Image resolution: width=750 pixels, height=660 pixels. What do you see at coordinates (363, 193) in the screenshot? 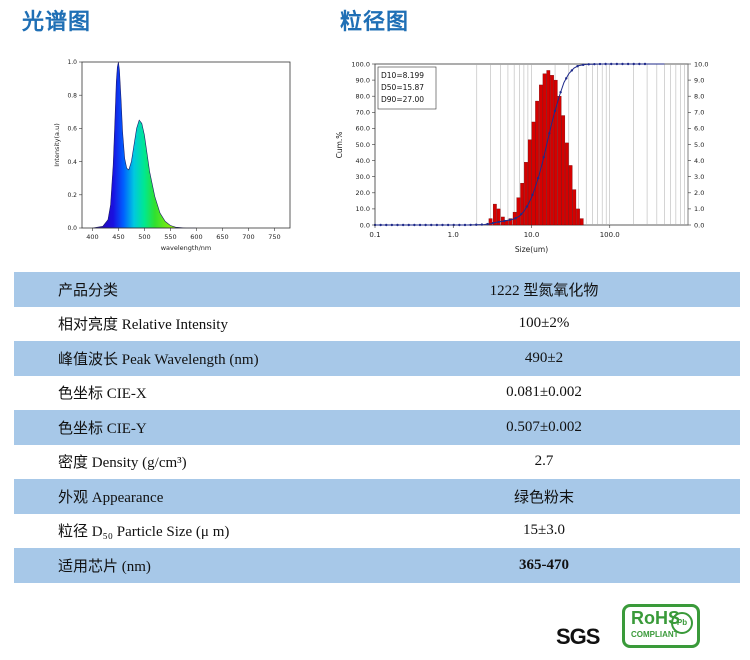
I see `psd-y-tick-label: 20.0` at bounding box center [363, 193].